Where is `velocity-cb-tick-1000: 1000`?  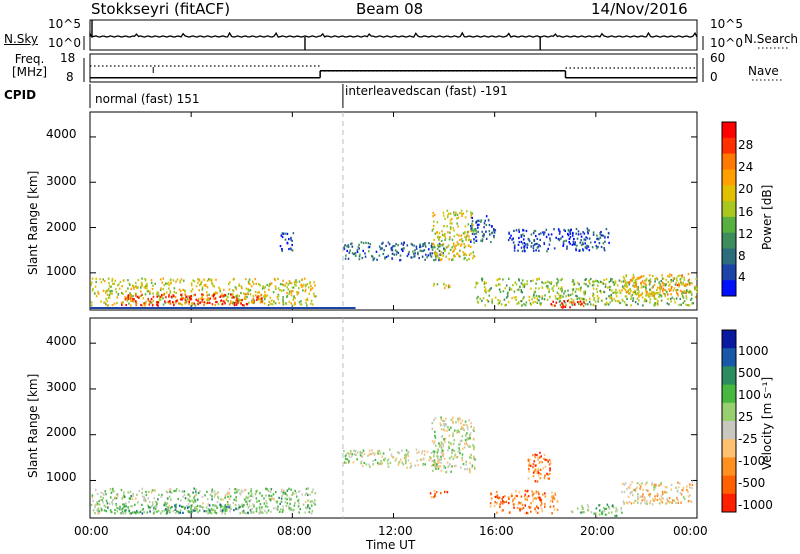 velocity-cb-tick-1000: 1000 is located at coordinates (753, 351).